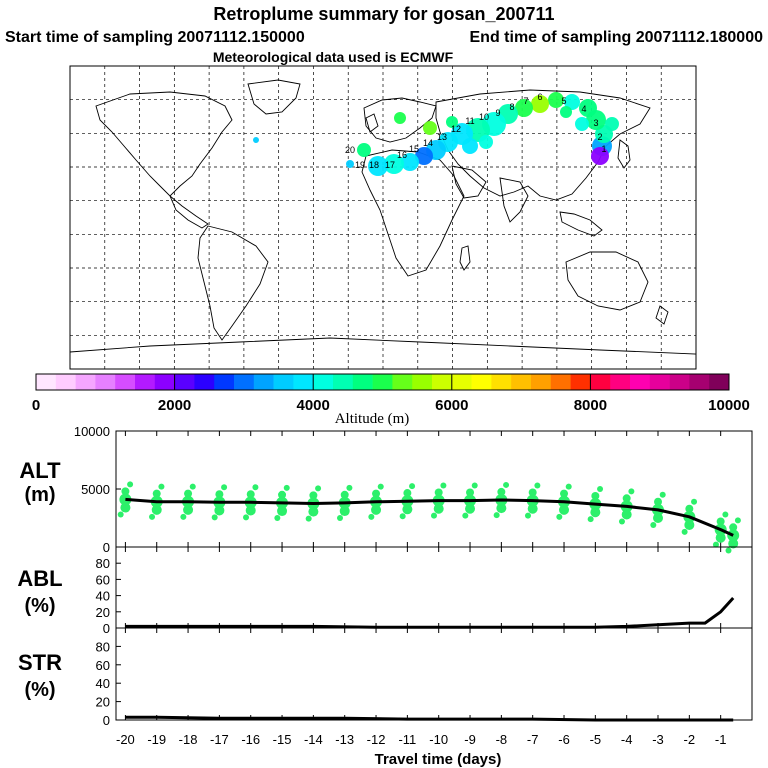  Describe the element at coordinates (583, 109) in the screenshot. I see `plume-day-label: 4` at that location.